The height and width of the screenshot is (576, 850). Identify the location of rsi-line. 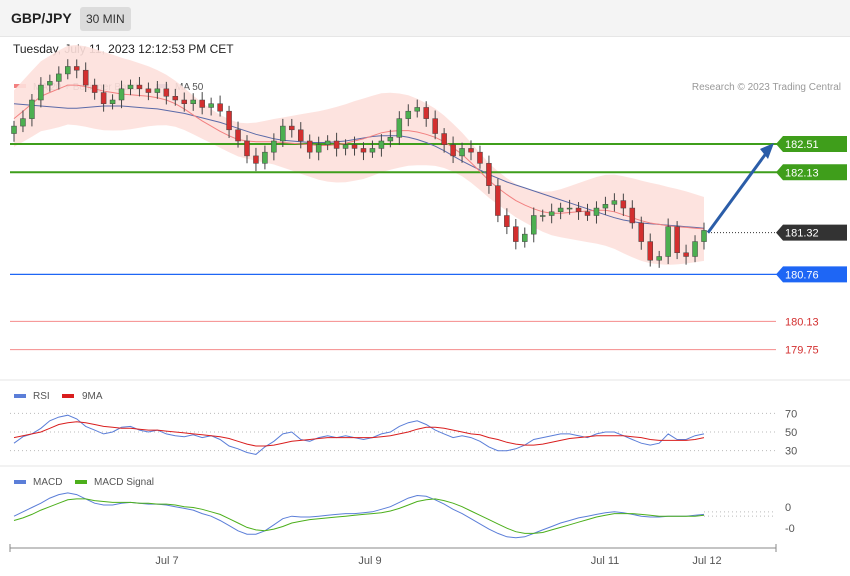
(359, 434).